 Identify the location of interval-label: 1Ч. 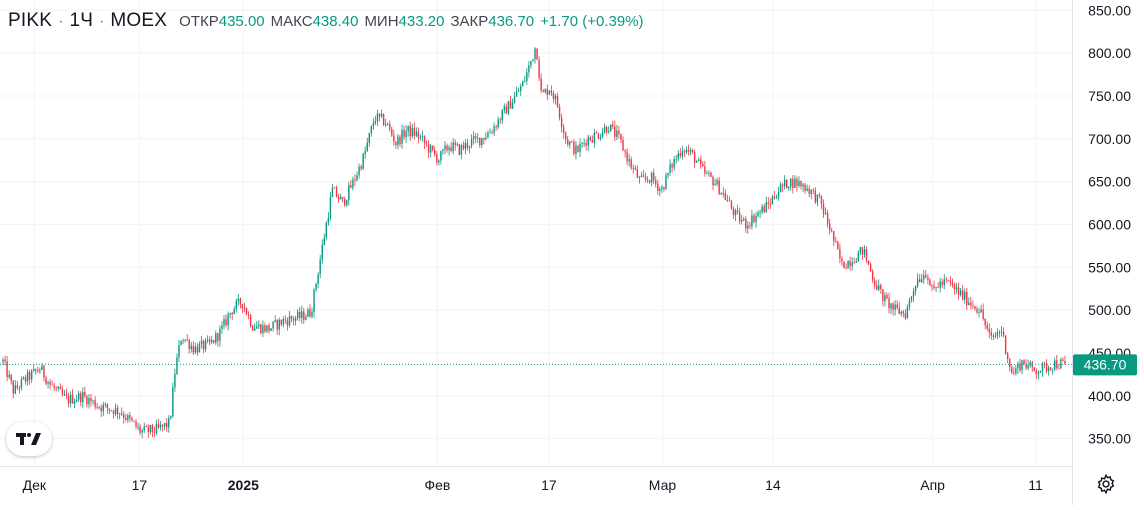
(81, 20).